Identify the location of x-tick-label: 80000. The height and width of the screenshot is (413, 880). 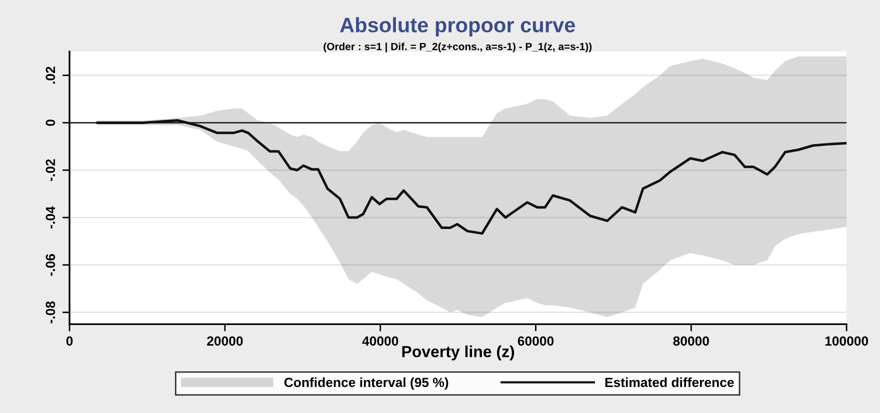
(691, 341).